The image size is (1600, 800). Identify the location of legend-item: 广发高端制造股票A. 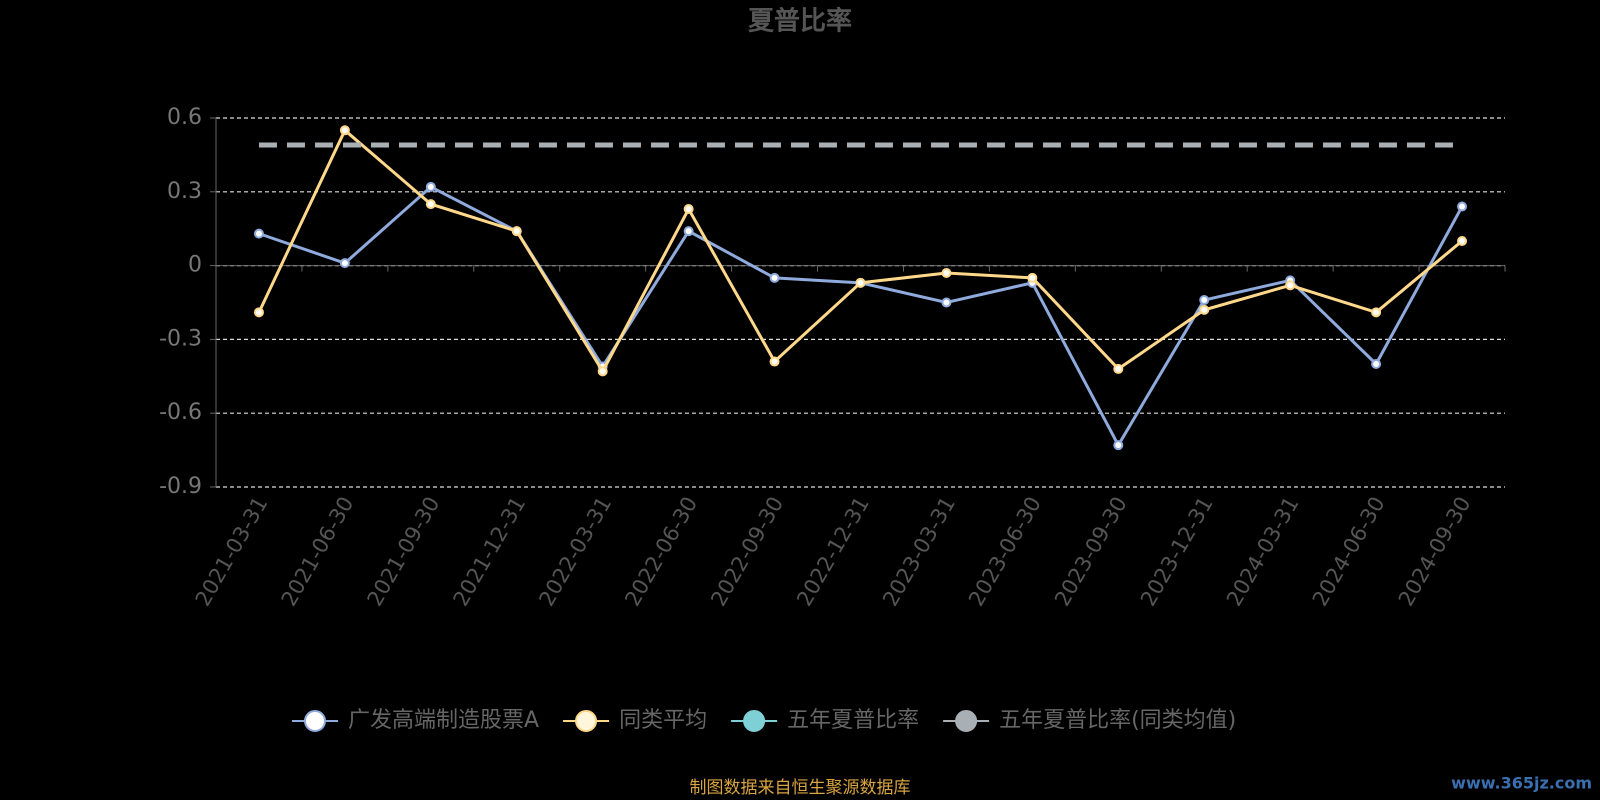
(415, 720).